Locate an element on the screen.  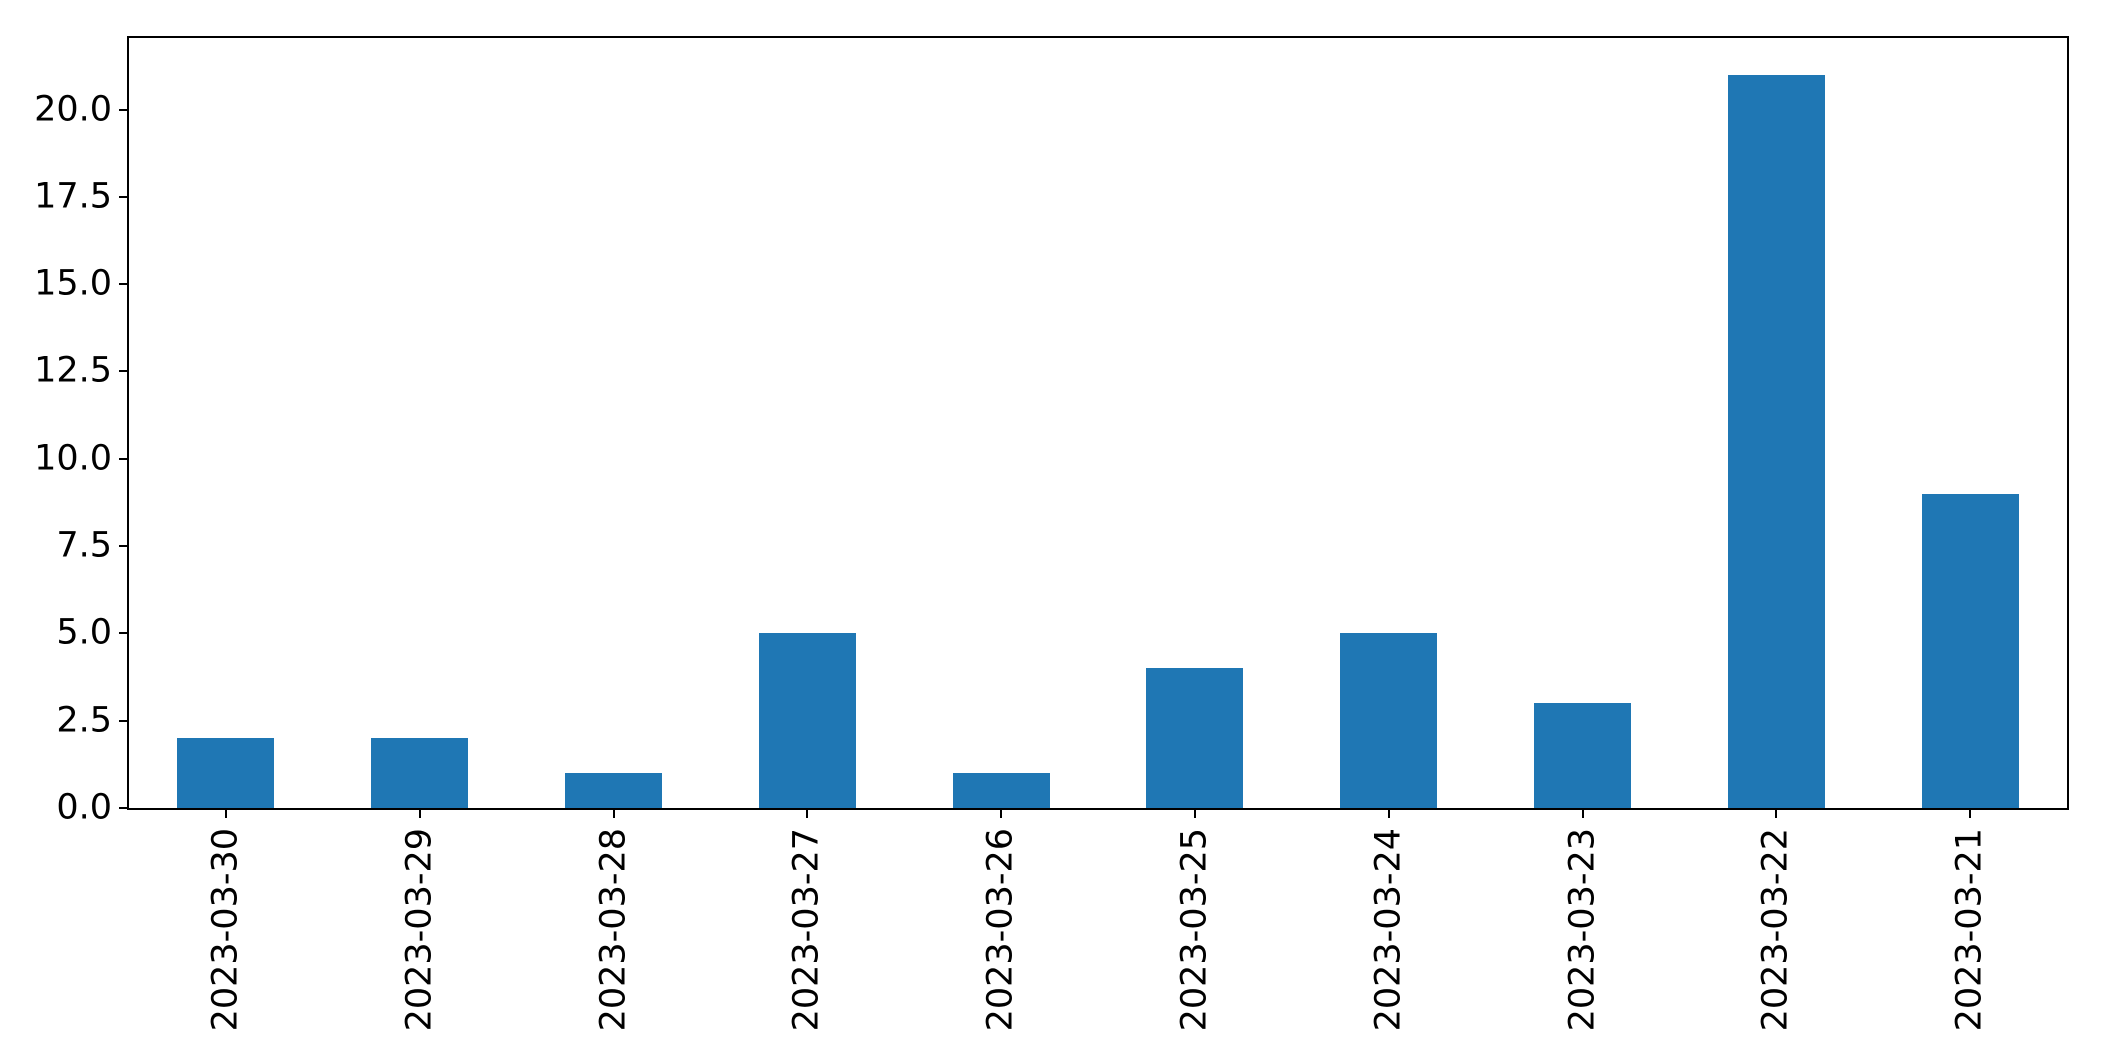
y-tick-label: 12.5 is located at coordinates (73, 370).